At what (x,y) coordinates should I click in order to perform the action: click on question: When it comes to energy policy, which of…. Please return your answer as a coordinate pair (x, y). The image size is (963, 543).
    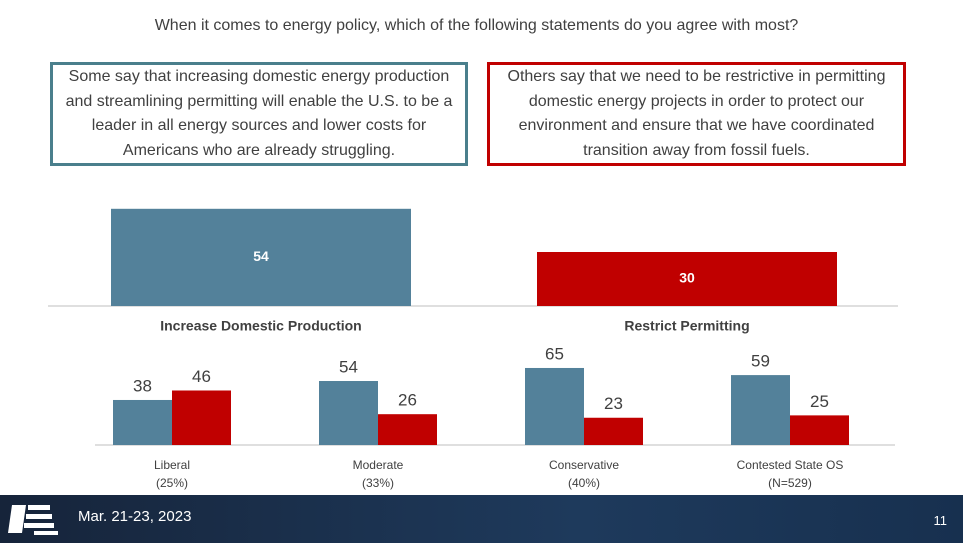
    Looking at the image, I should click on (476, 25).